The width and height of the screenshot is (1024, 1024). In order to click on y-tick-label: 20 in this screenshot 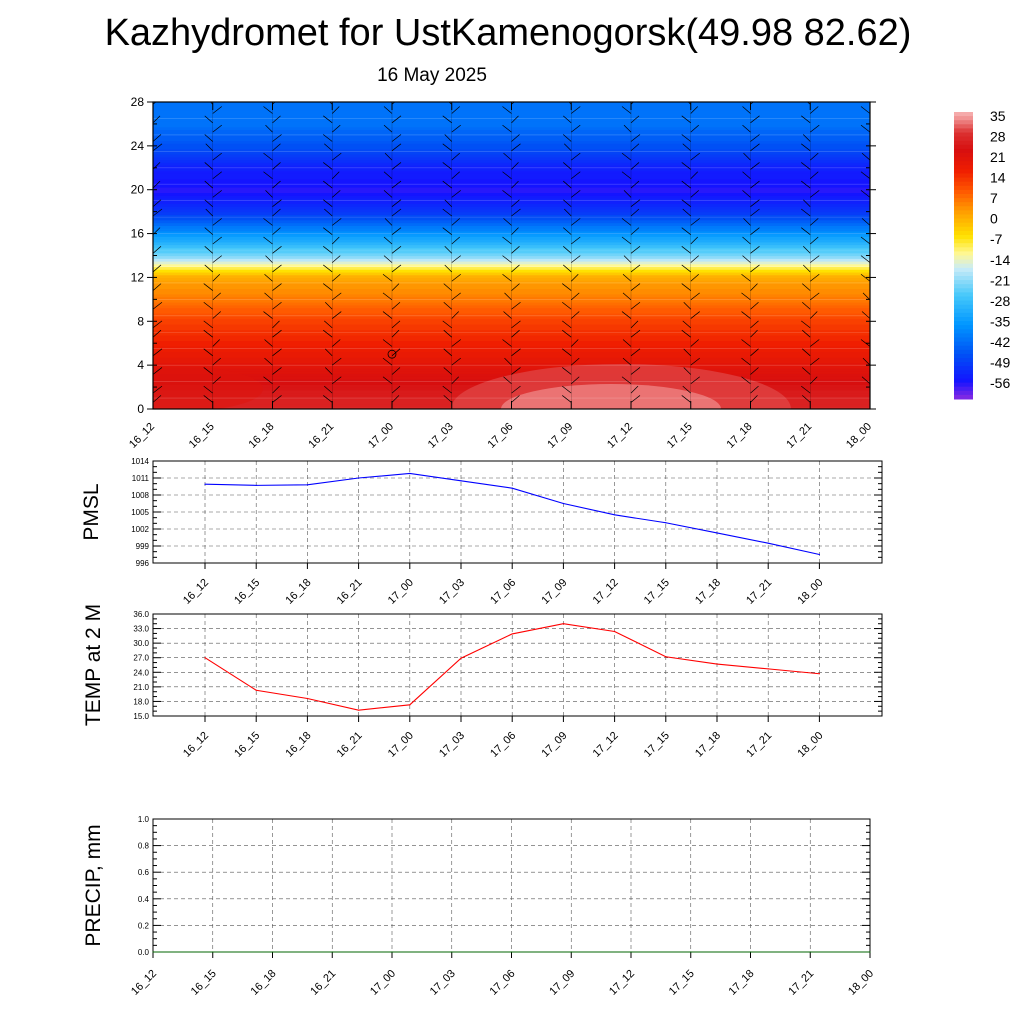, I will do `click(138, 190)`.